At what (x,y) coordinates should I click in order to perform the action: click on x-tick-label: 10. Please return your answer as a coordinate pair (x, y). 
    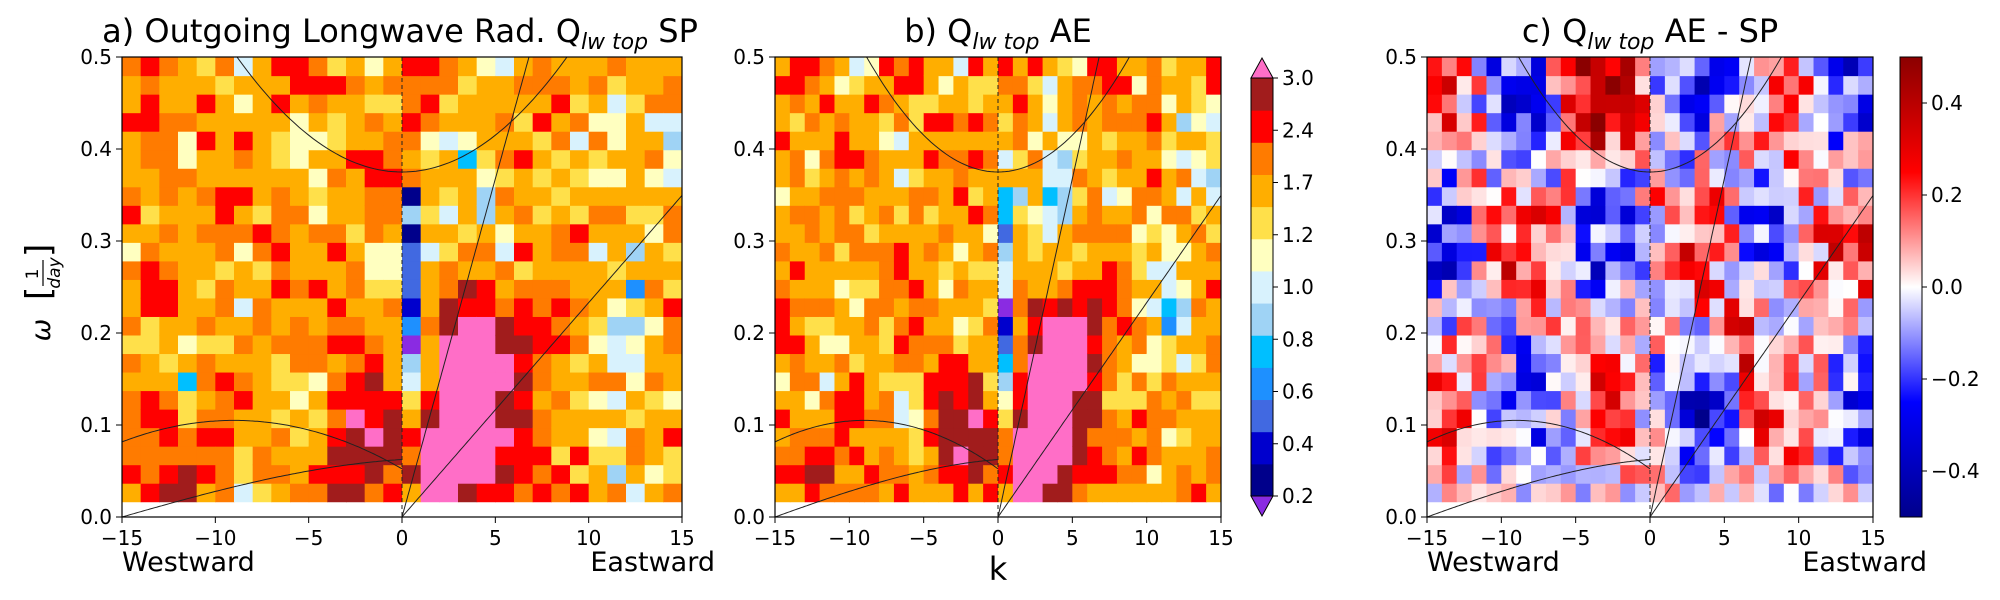
    Looking at the image, I should click on (588, 538).